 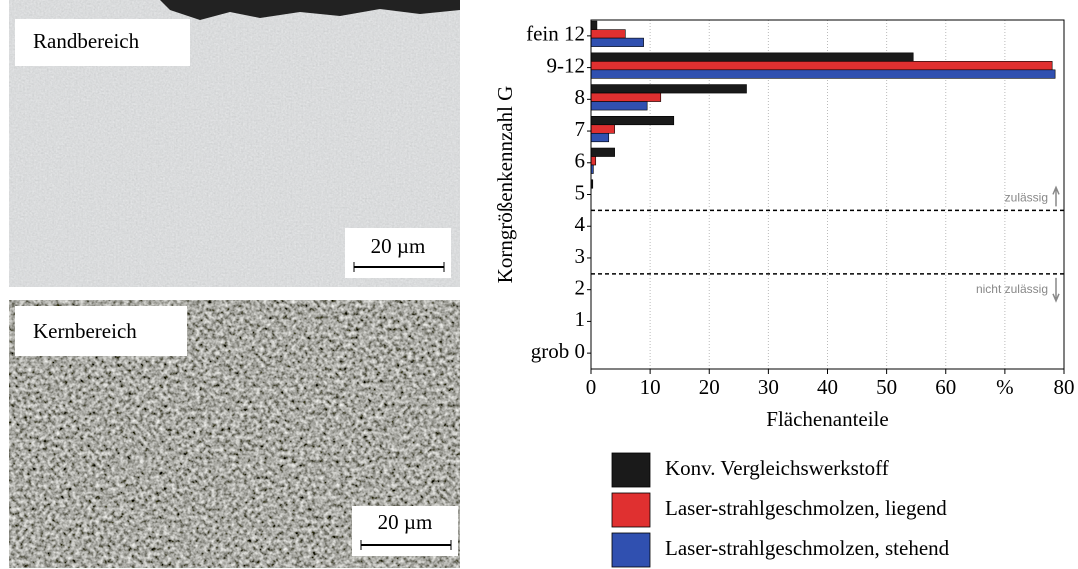 What do you see at coordinates (827, 419) in the screenshot?
I see `x-axis-label: Flächenanteile` at bounding box center [827, 419].